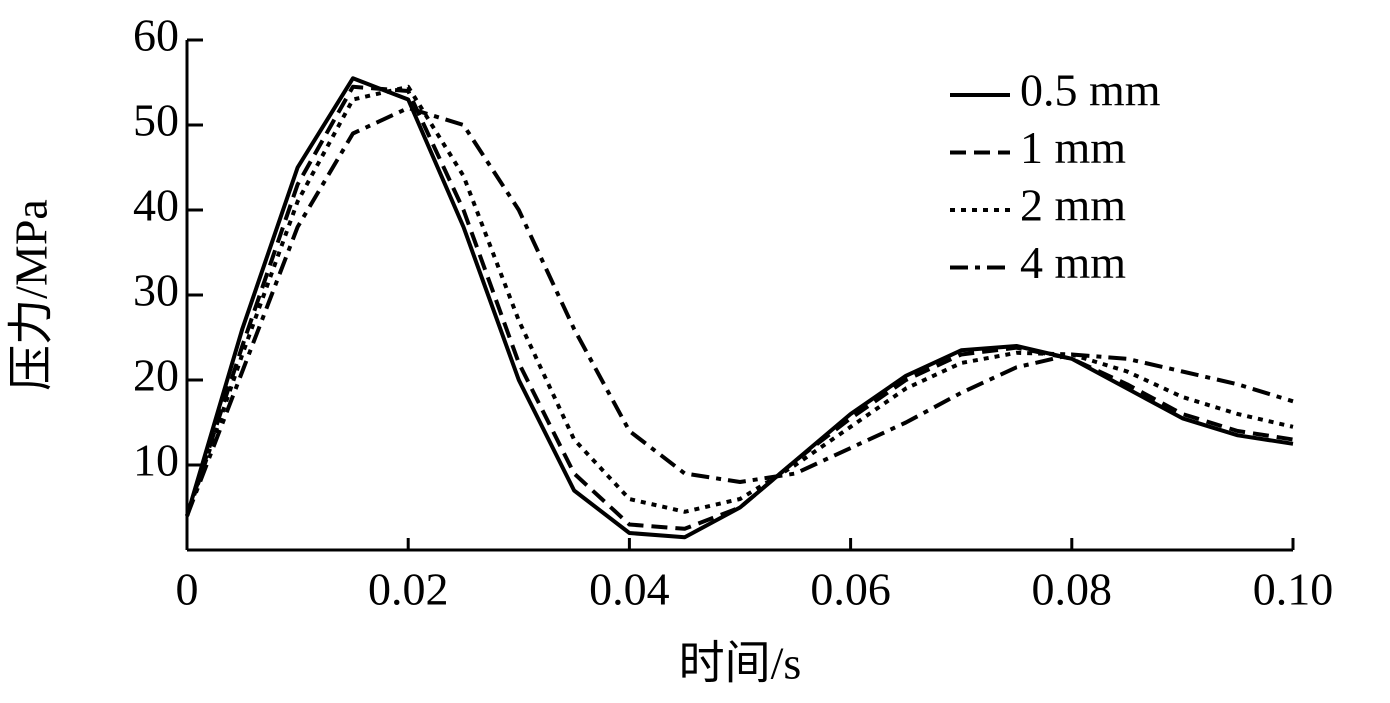 The width and height of the screenshot is (1390, 703). What do you see at coordinates (156, 290) in the screenshot?
I see `y-tick-label: 30` at bounding box center [156, 290].